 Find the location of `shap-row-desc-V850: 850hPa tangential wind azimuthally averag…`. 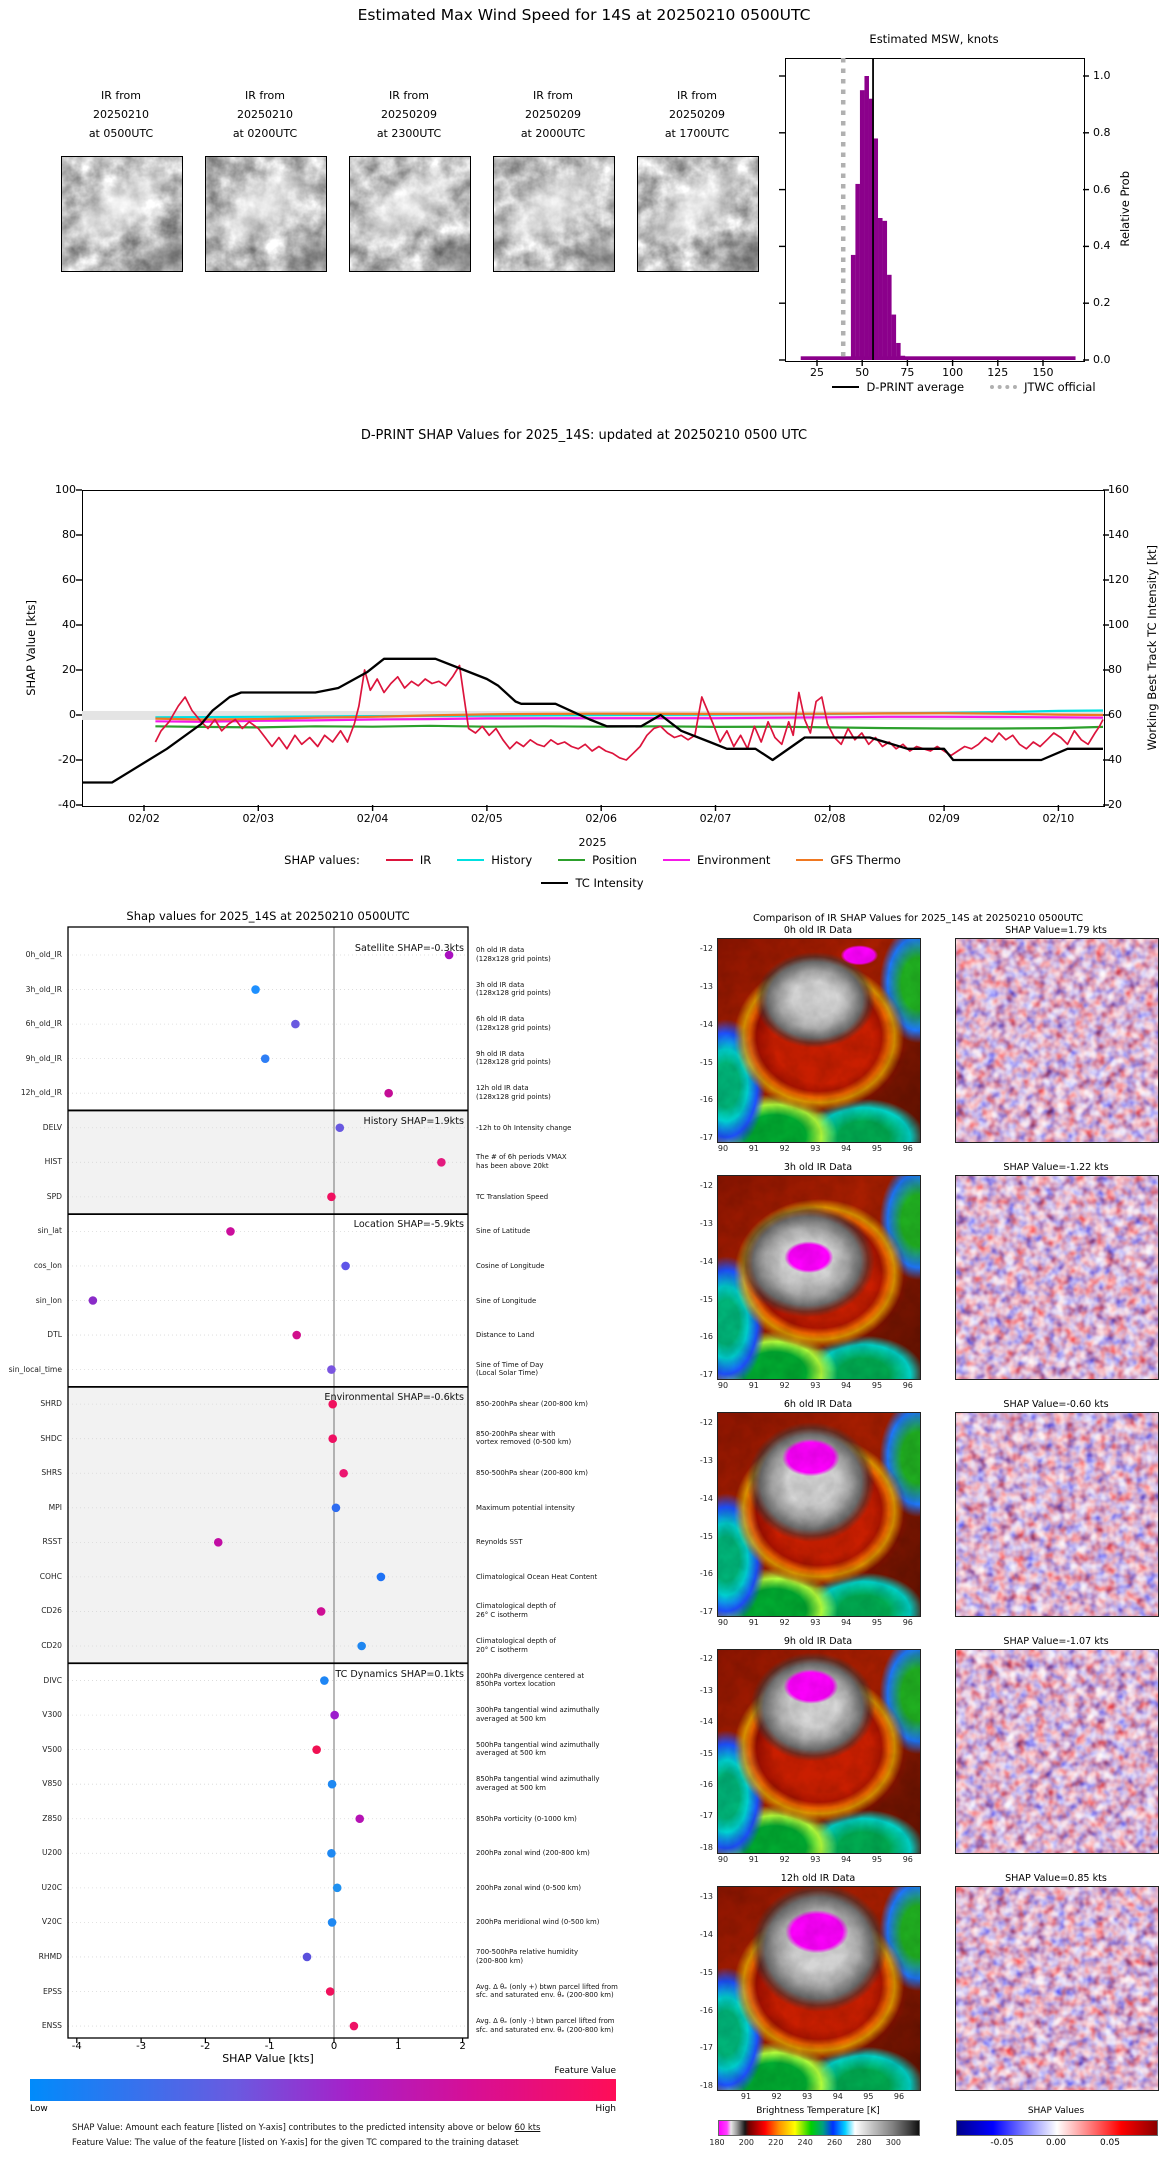

shap-row-desc-V850: 850hPa tangential wind azimuthally averag… is located at coordinates (538, 1783).